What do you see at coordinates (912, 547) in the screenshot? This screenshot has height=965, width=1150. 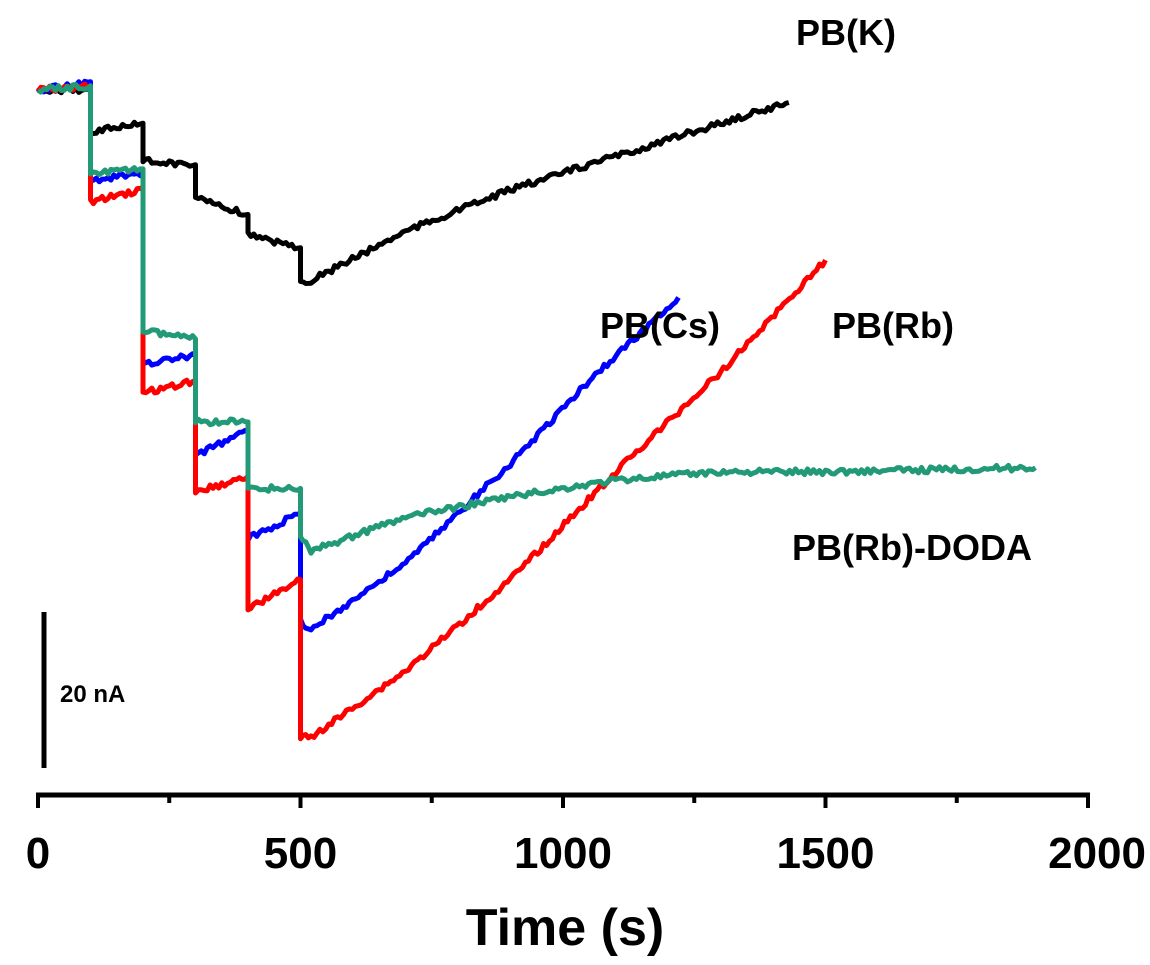 I see `series-label: PB(Rb)-DODA` at bounding box center [912, 547].